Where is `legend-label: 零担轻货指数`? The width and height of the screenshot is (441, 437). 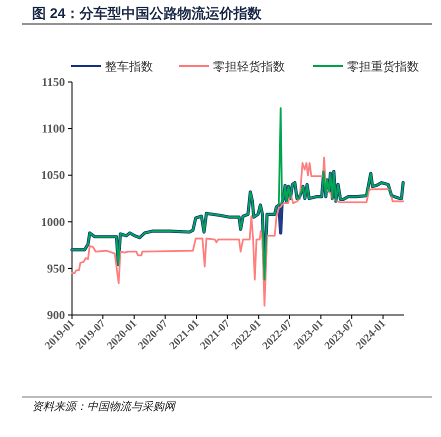 legend-label: 零担轻货指数 is located at coordinates (249, 67).